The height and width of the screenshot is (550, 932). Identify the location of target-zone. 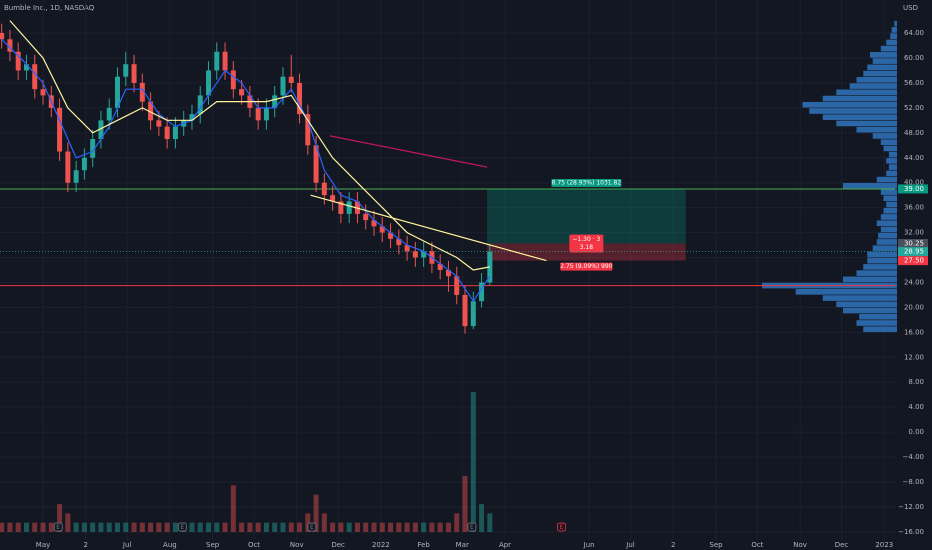
(586, 216).